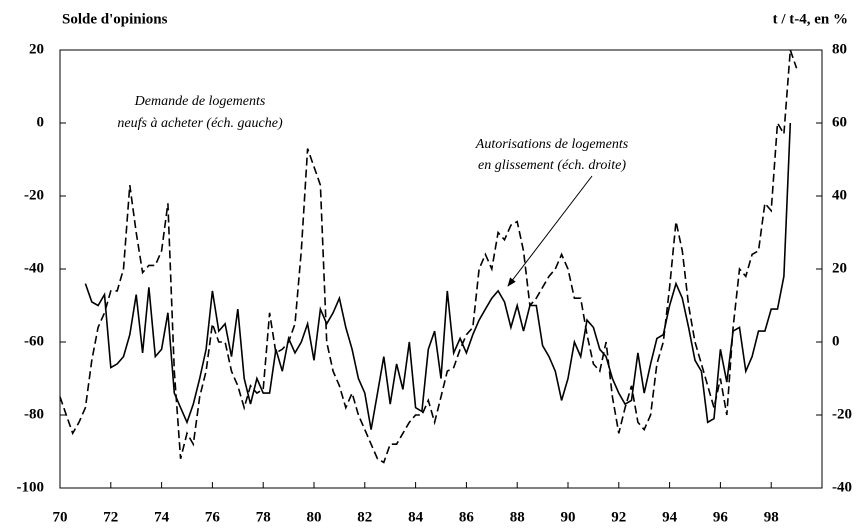 This screenshot has width=860, height=530. What do you see at coordinates (670, 517) in the screenshot?
I see `x-tick-label: 94` at bounding box center [670, 517].